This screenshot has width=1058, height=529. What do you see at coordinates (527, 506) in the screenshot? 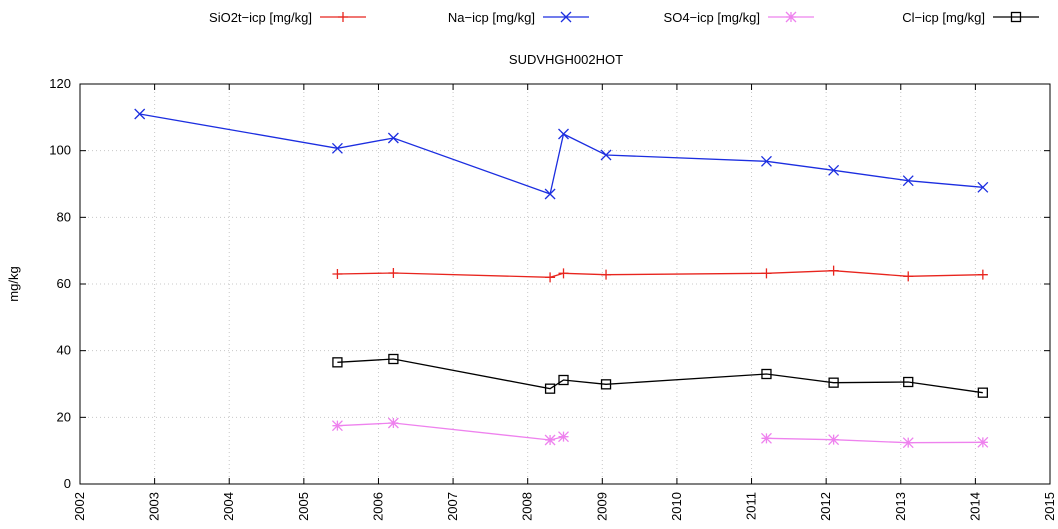
I see `x-tick-label: 2008` at bounding box center [527, 506].